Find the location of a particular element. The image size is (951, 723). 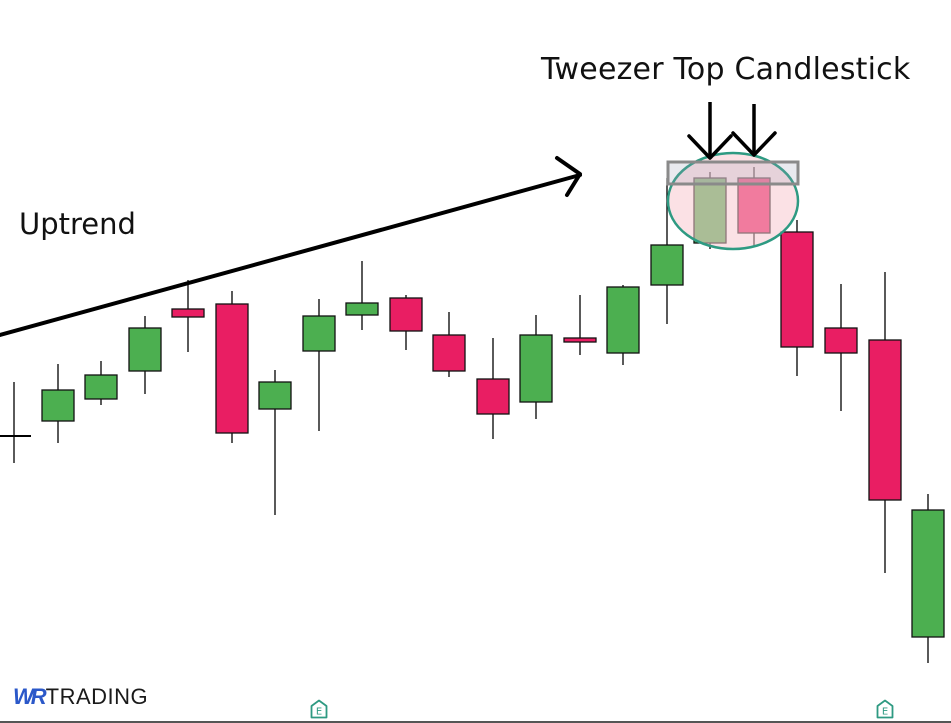

brand-logo: WR TRADING is located at coordinates (80, 697).